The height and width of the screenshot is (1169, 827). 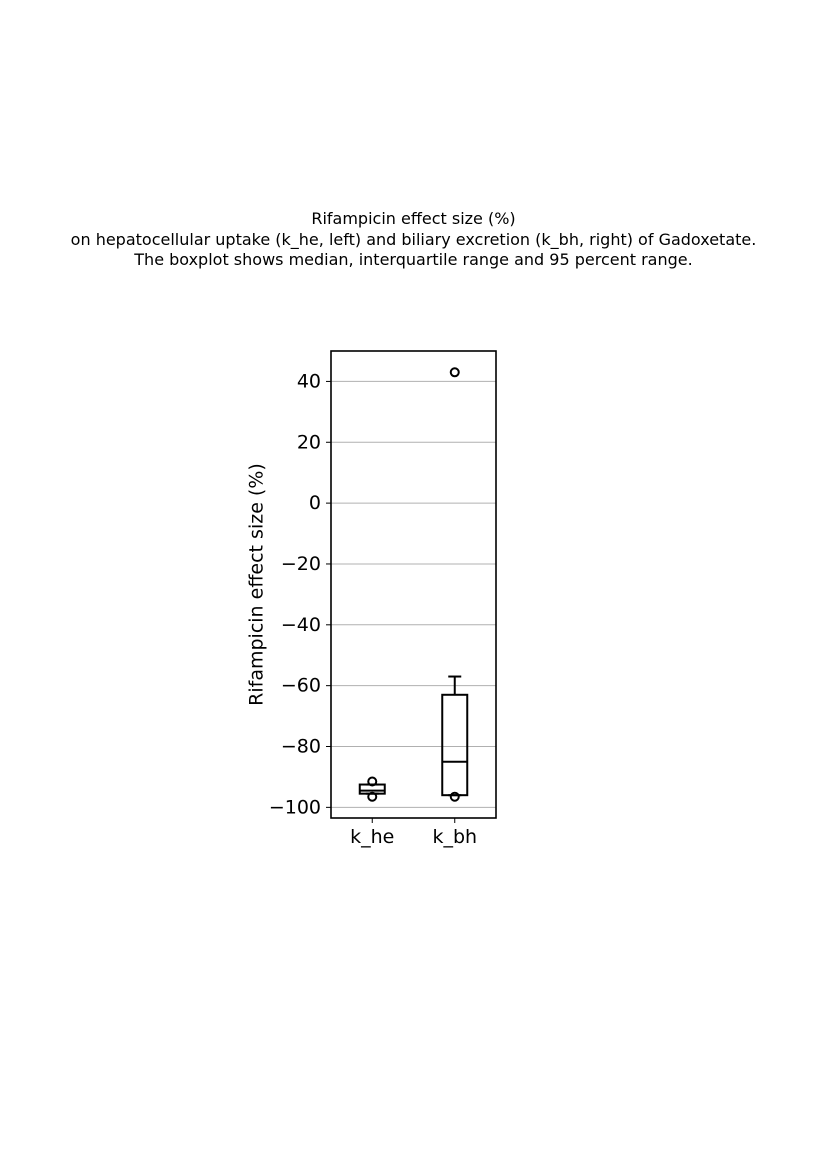 I want to click on x-tick-label: k_he, so click(x=372, y=837).